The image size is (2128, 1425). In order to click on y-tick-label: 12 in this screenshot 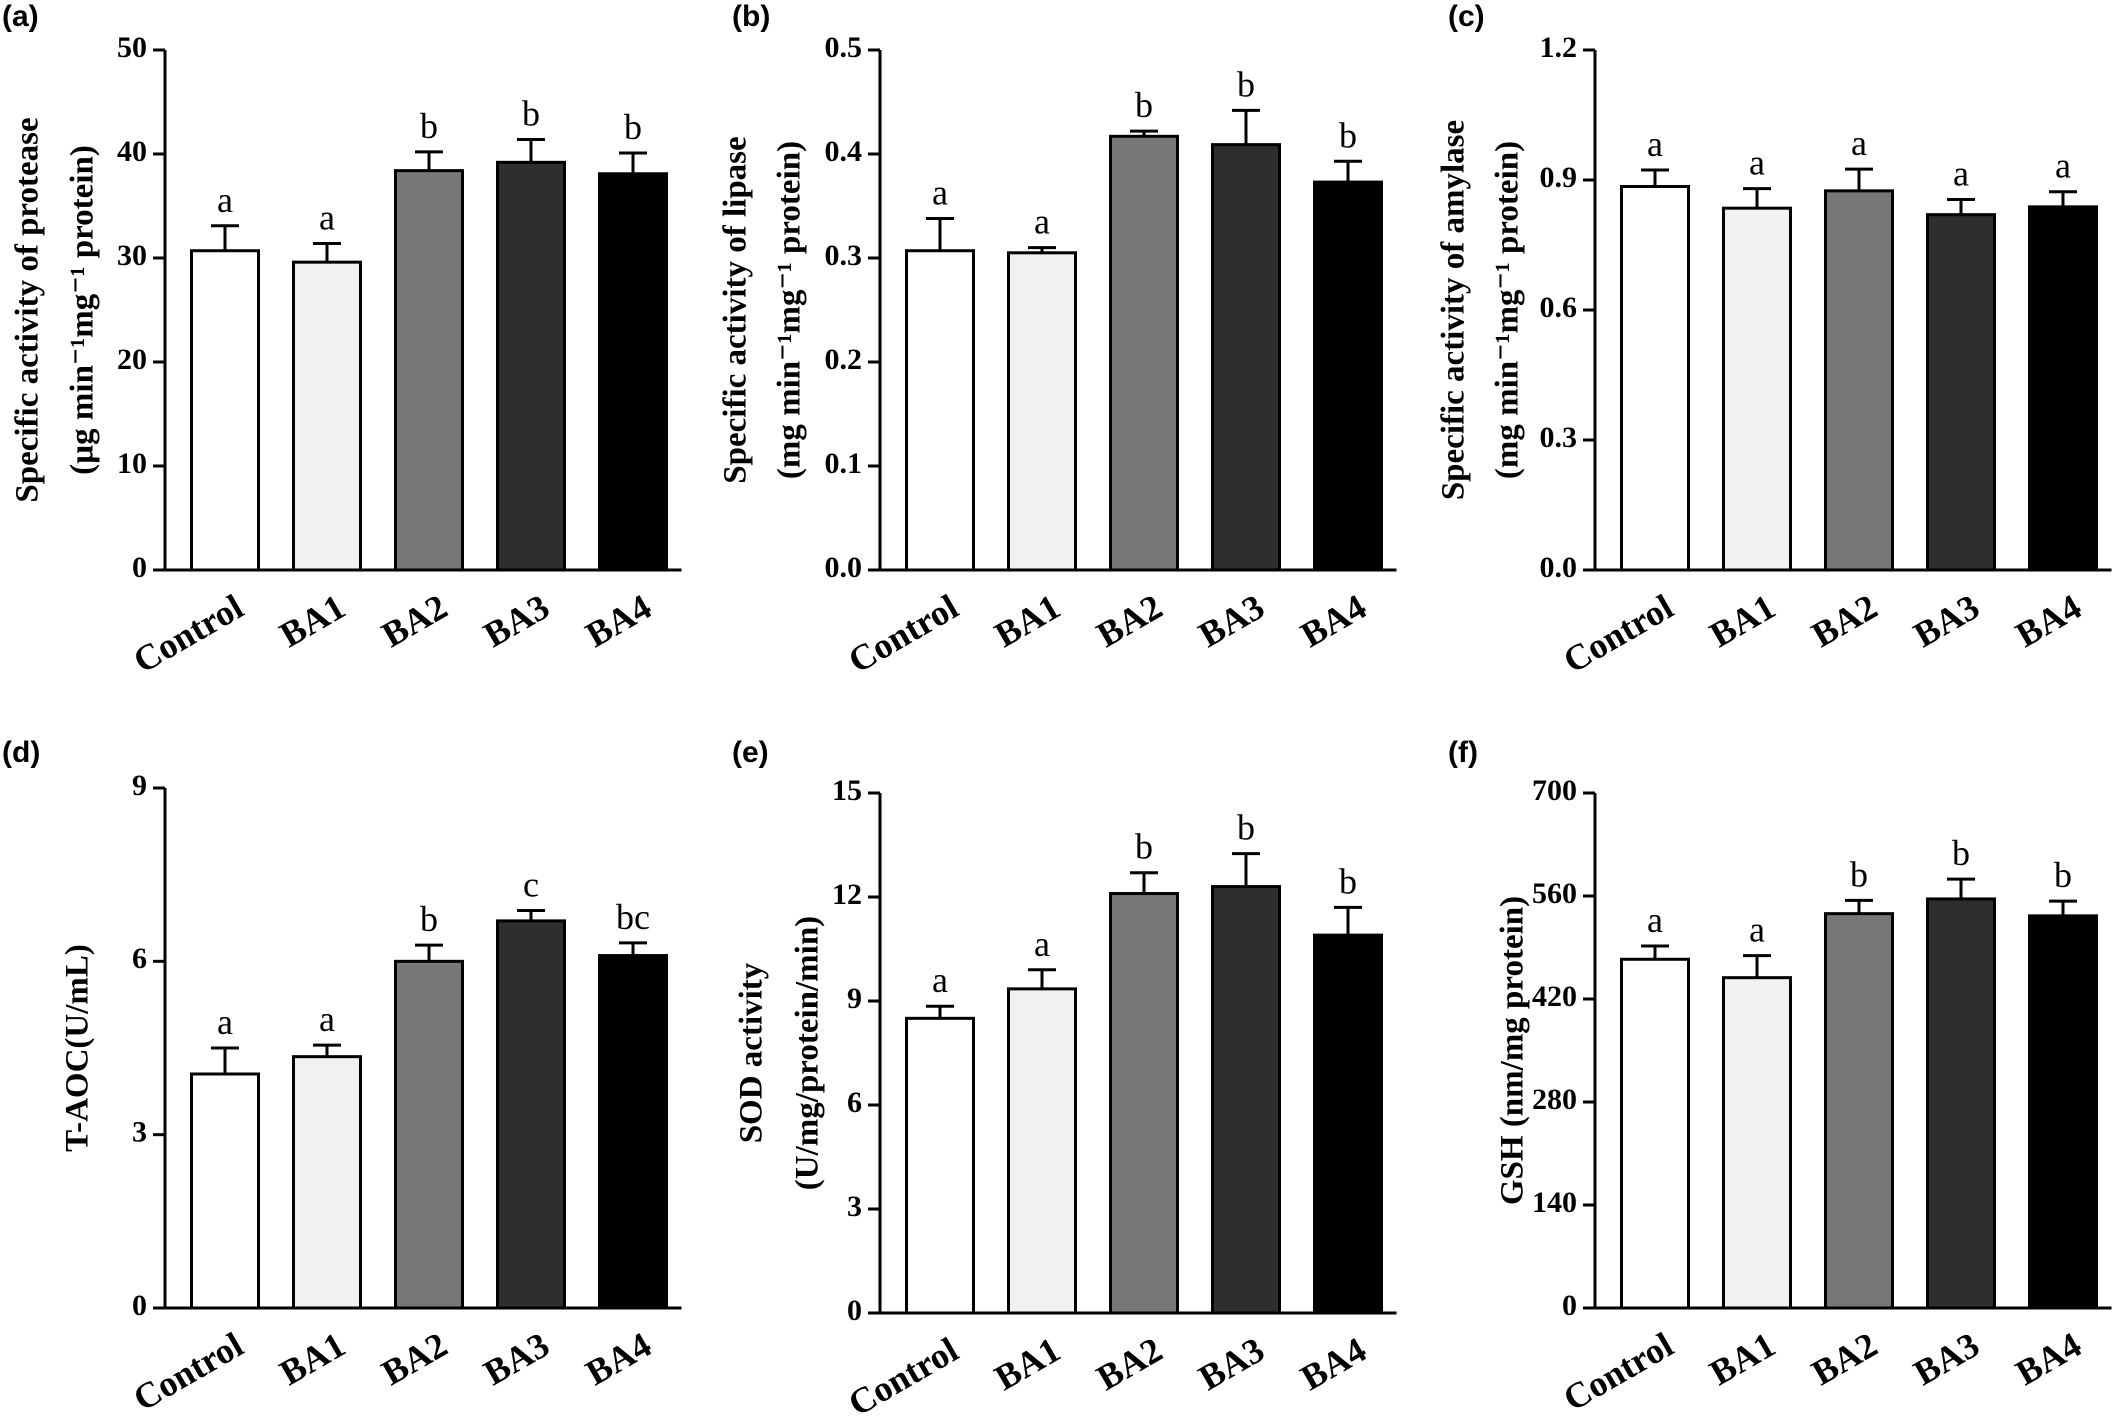, I will do `click(847, 894)`.